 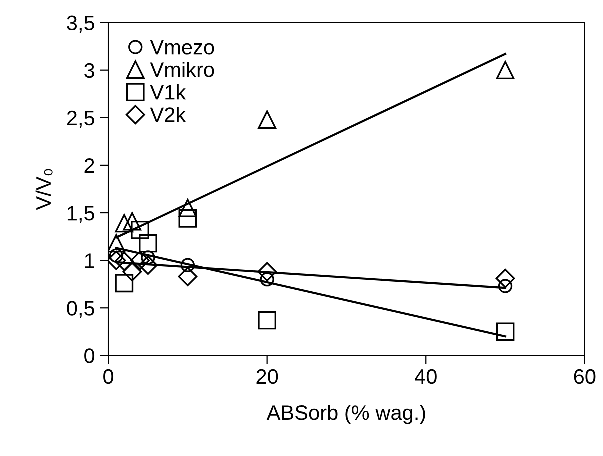 What do you see at coordinates (81, 215) in the screenshot?
I see `y-tick-label: 1,5` at bounding box center [81, 215].